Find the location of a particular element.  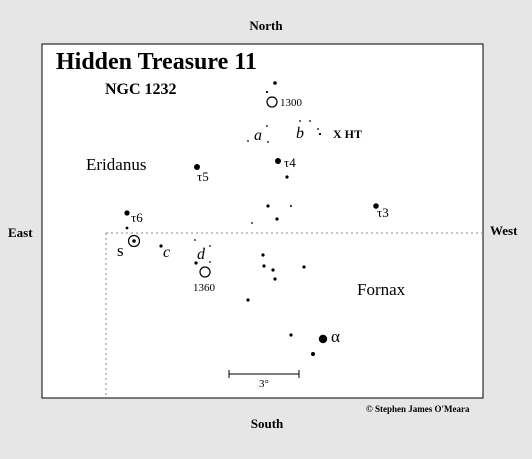

galaxy-ngc1300-label: 1300 is located at coordinates (291, 103).